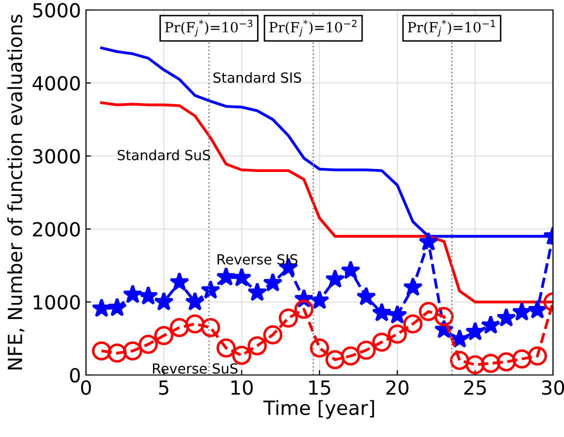 This screenshot has height=437, width=564. Describe the element at coordinates (164, 155) in the screenshot. I see `series-label: Standard SuS` at that location.